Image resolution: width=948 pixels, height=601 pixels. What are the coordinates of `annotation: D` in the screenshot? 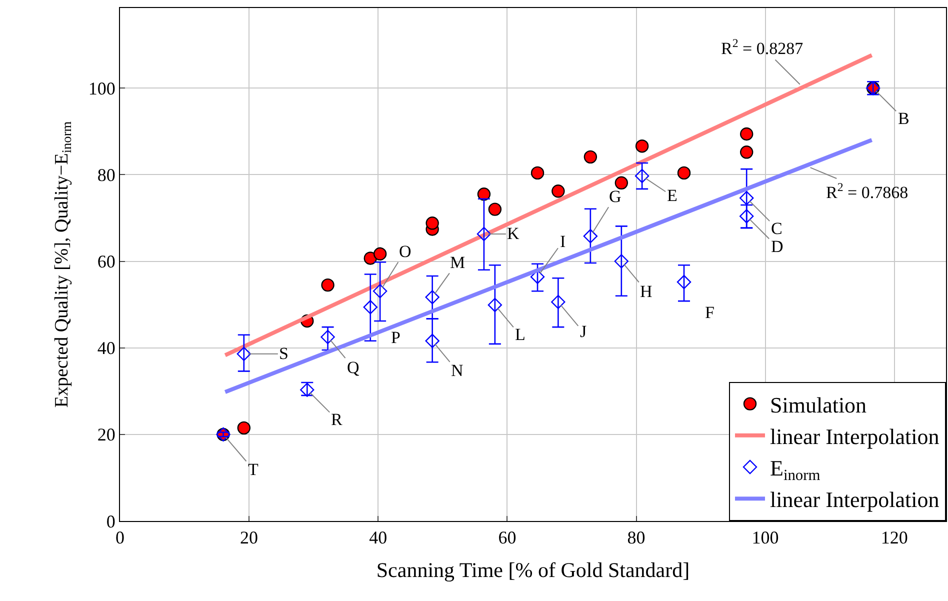 It's located at (777, 246).